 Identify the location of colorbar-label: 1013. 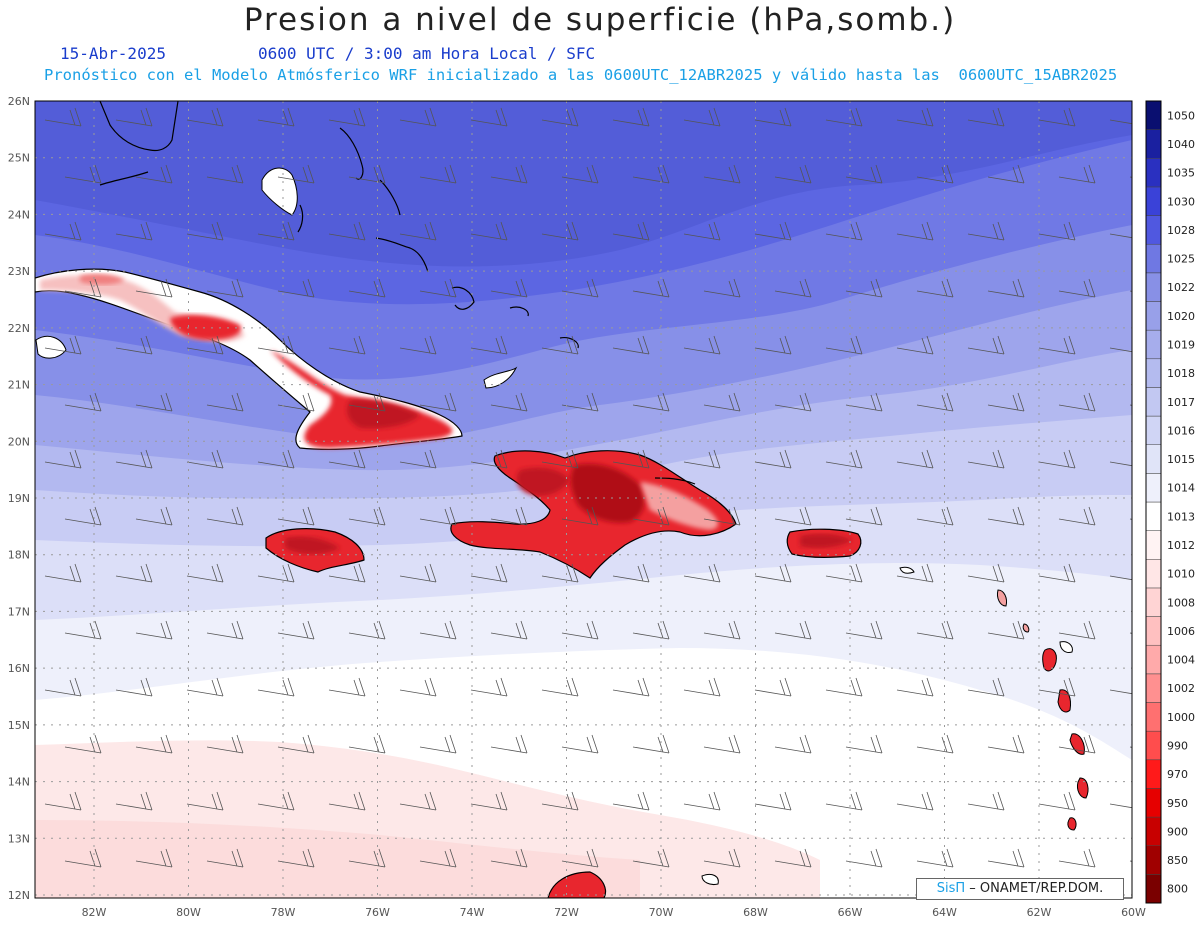
(1181, 516).